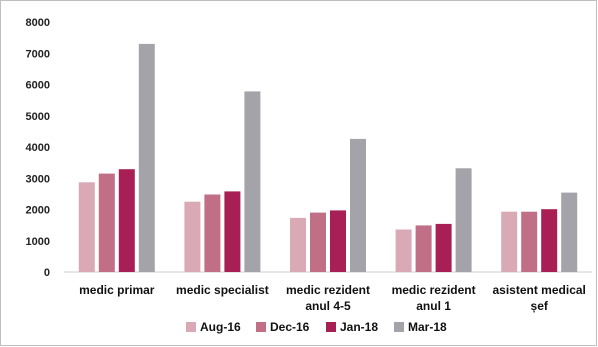  I want to click on y-tick-label: 7000, so click(38, 54).